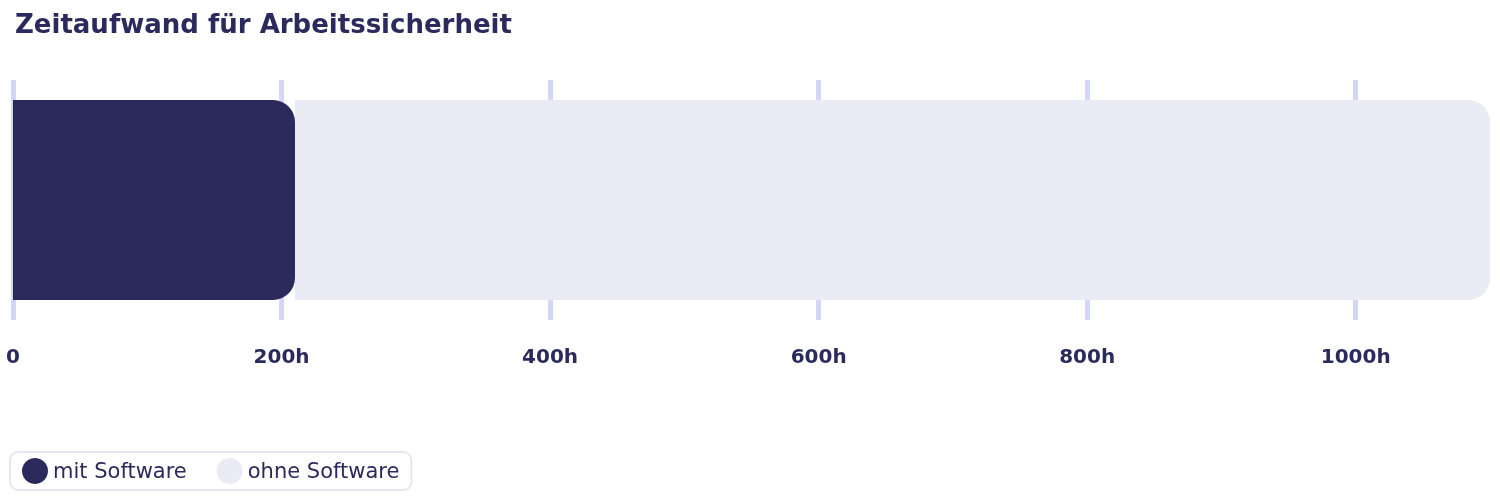 This screenshot has height=500, width=1500. I want to click on x-tick-label: 600h, so click(818, 356).